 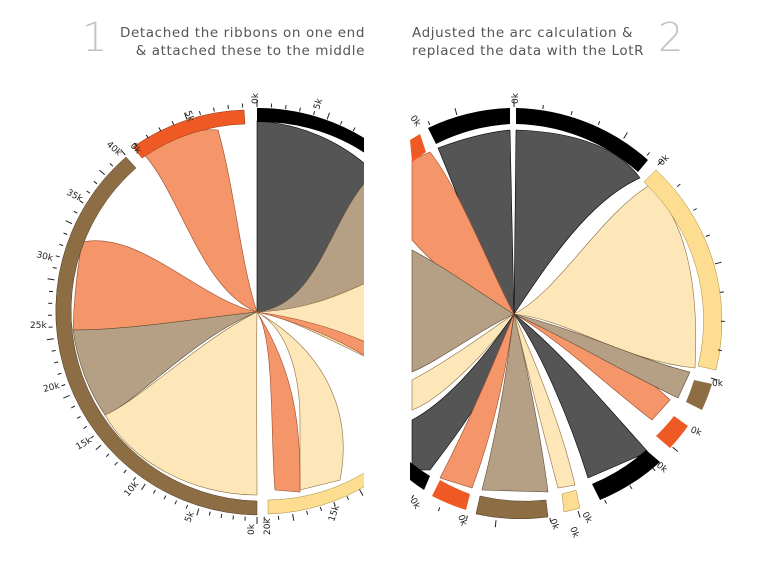 What do you see at coordinates (418, 148) in the screenshot?
I see `arc-orange-topleft` at bounding box center [418, 148].